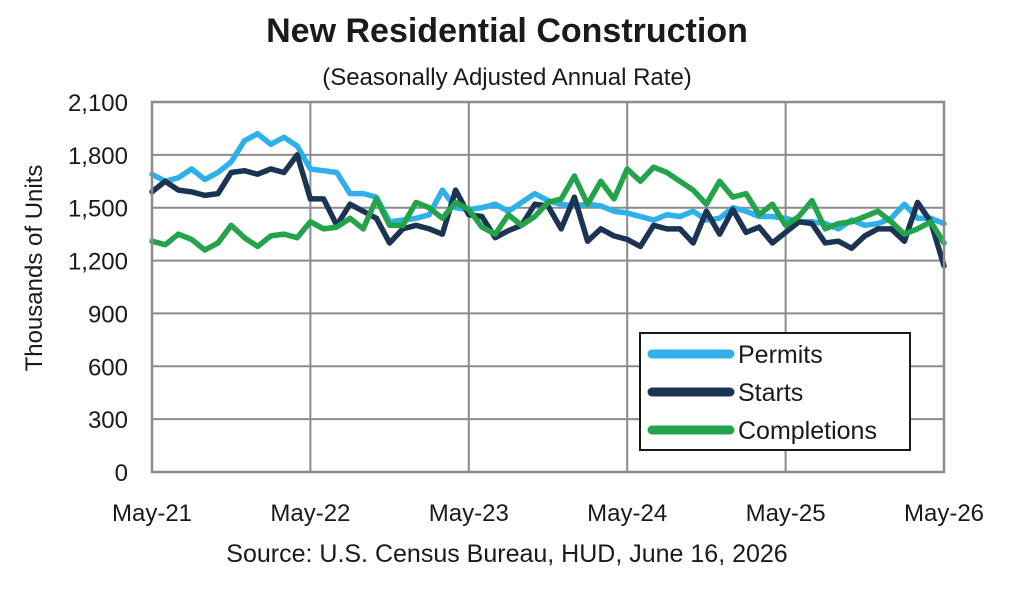 This screenshot has width=1014, height=590. Describe the element at coordinates (98, 156) in the screenshot. I see `y-tick-label: 1,800` at that location.